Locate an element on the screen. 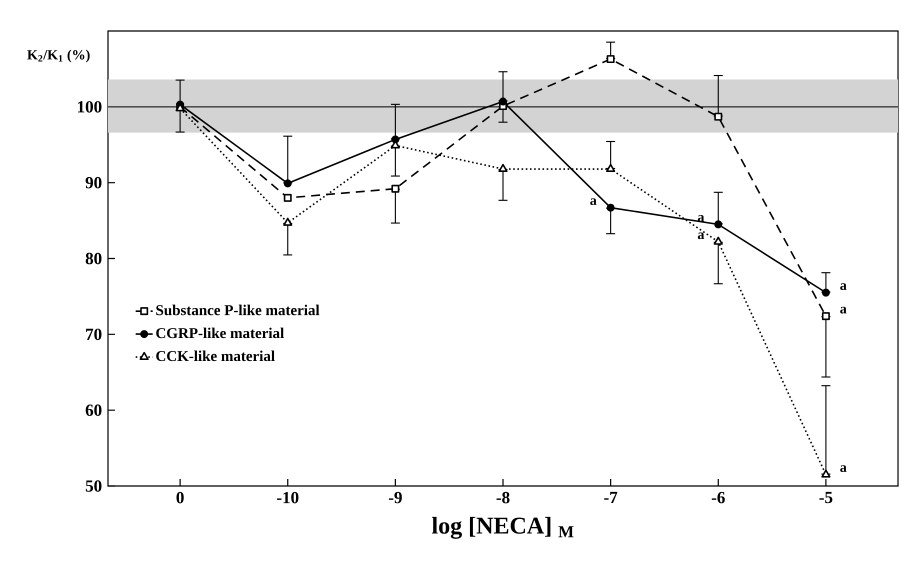 The width and height of the screenshot is (906, 564). x-tick-label: -8 is located at coordinates (503, 498).